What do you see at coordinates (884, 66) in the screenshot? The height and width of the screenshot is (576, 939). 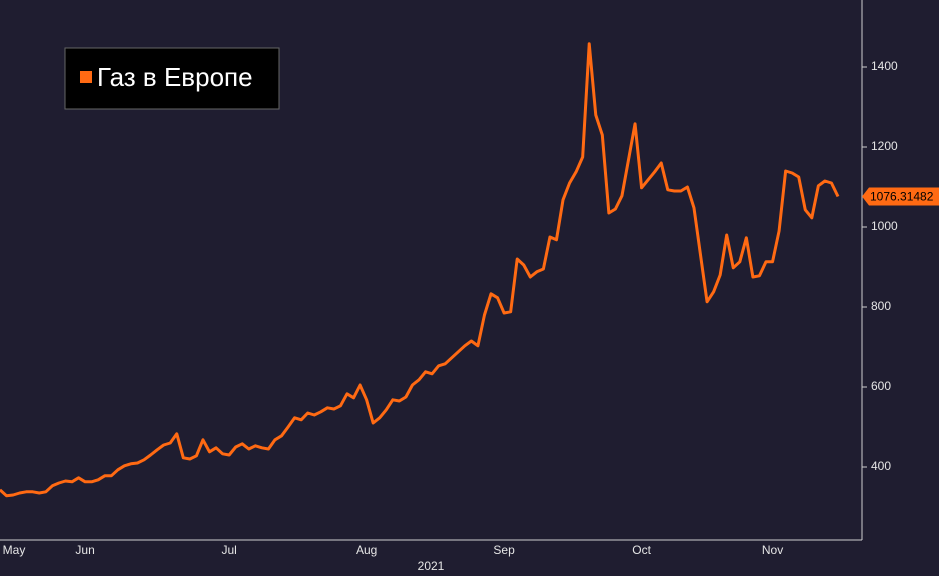 I see `y-tick-label: 1400` at bounding box center [884, 66].